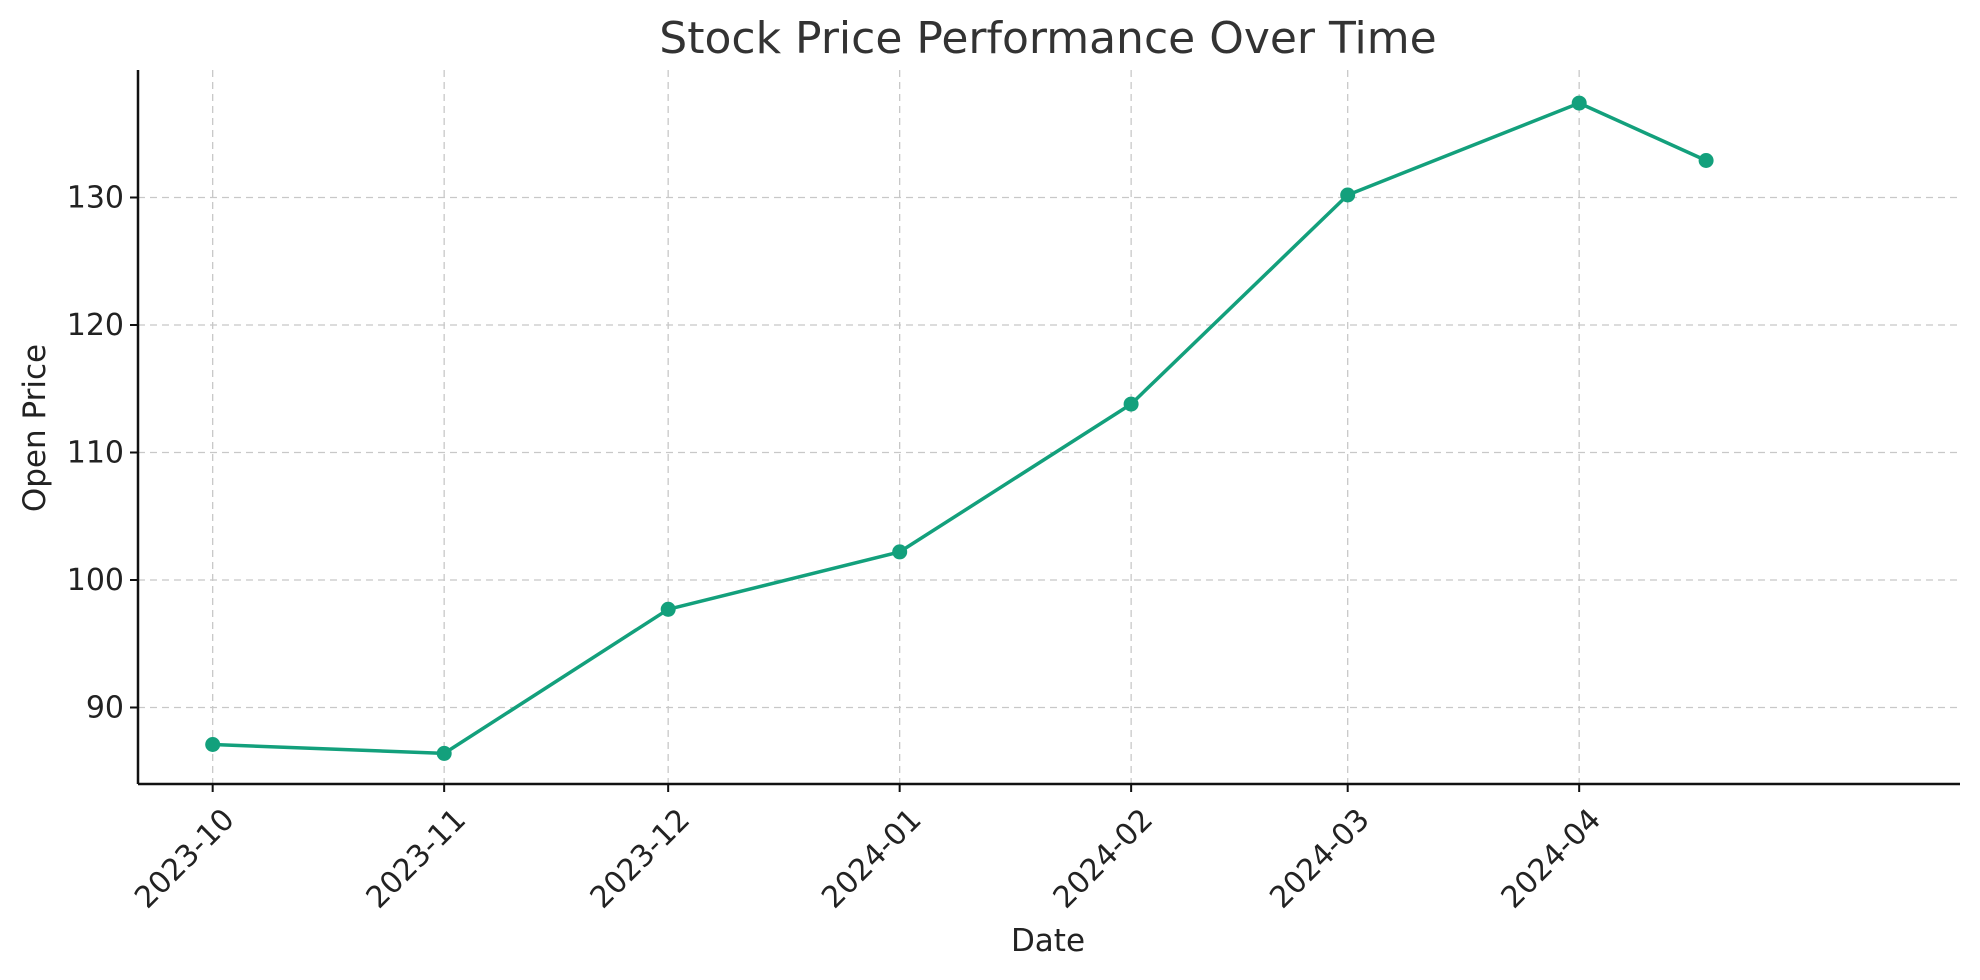  Describe the element at coordinates (105, 708) in the screenshot. I see `y-tick-label: 90` at that location.